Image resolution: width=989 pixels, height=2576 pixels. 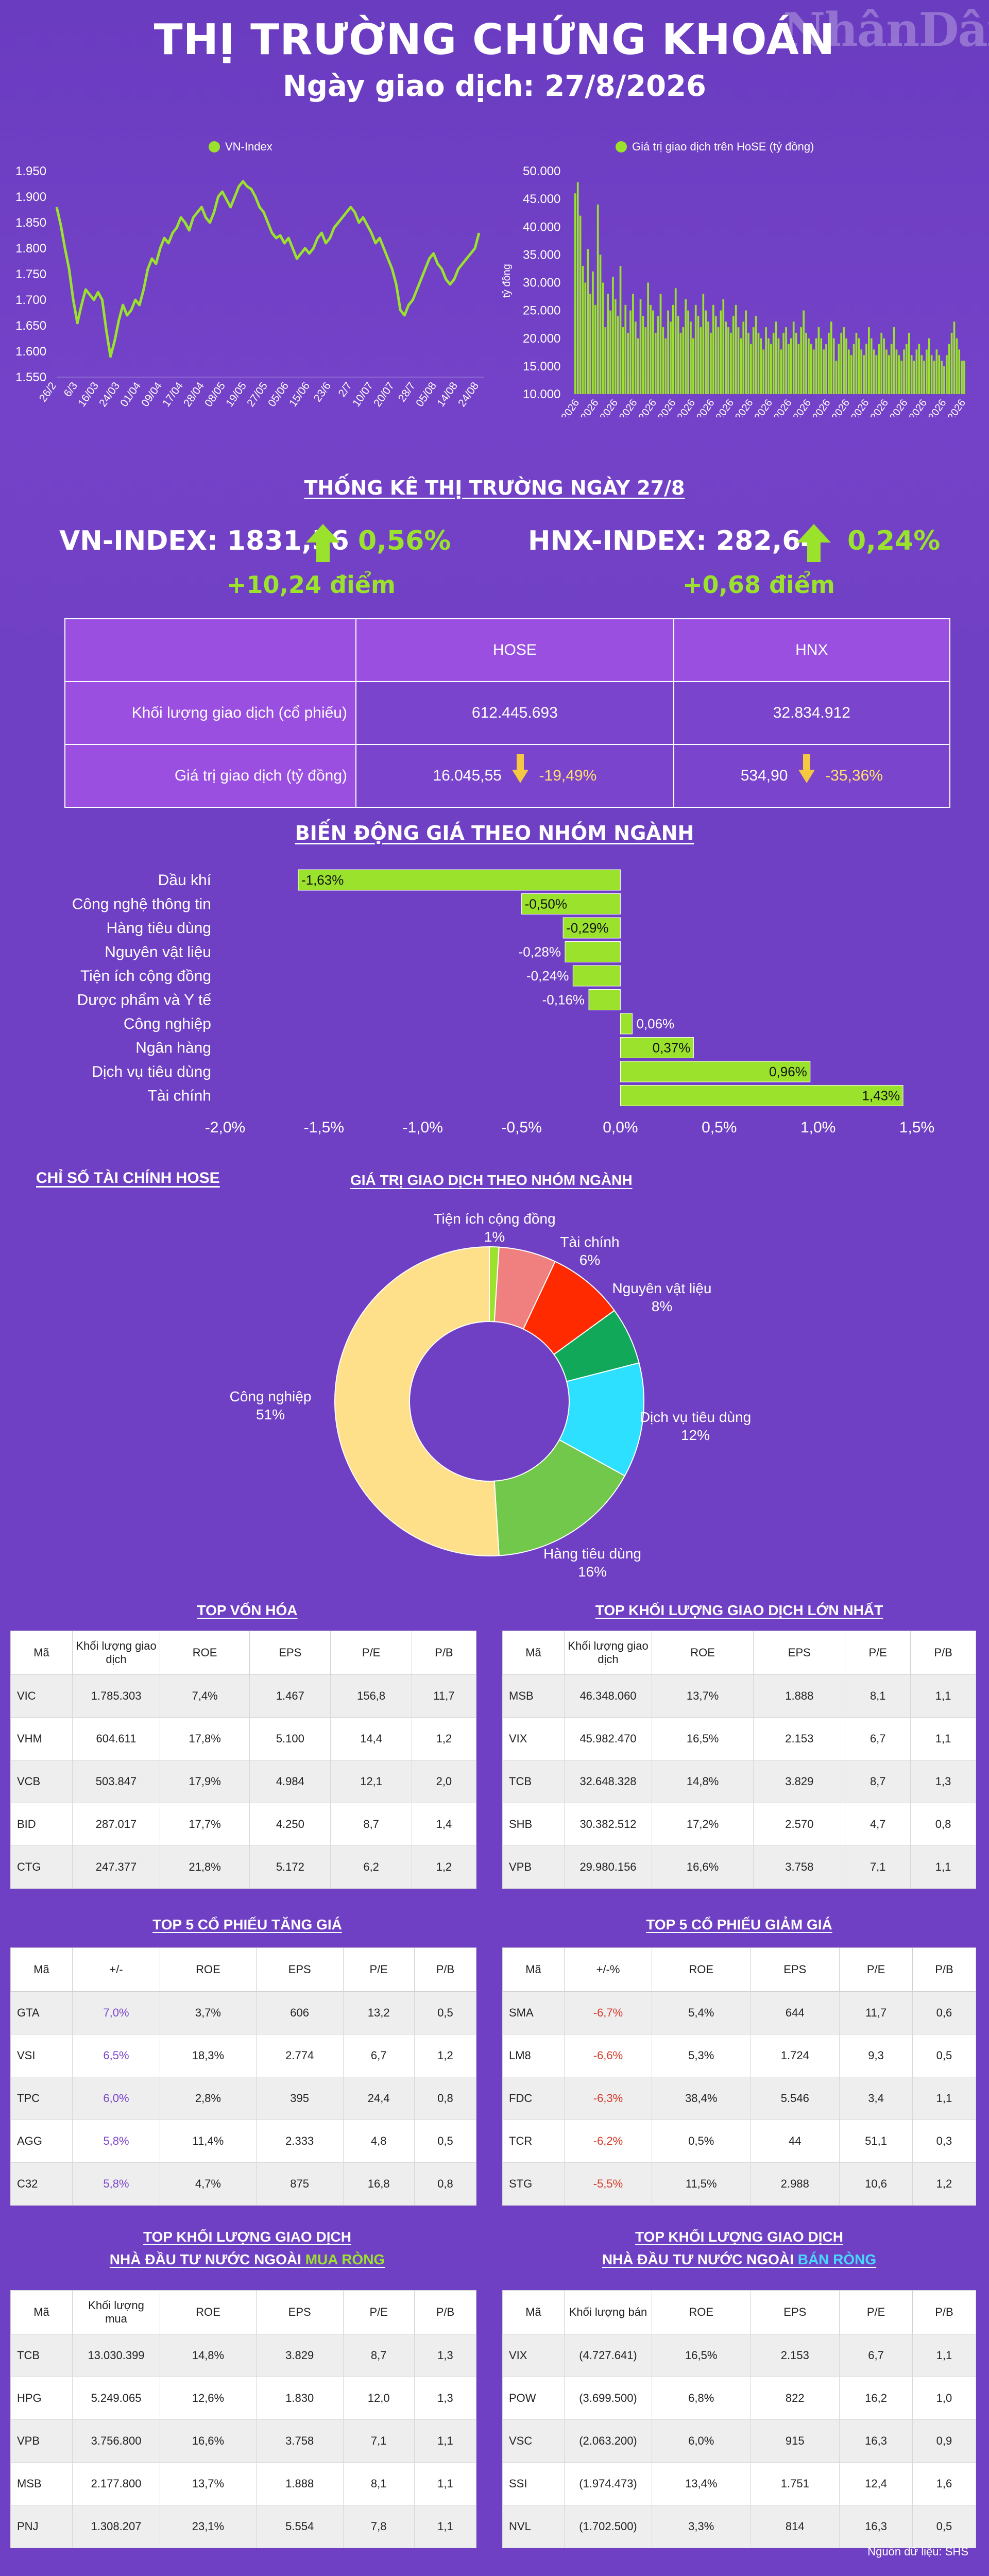 I want to click on hose-volume: 612.445.693, so click(x=514, y=713).